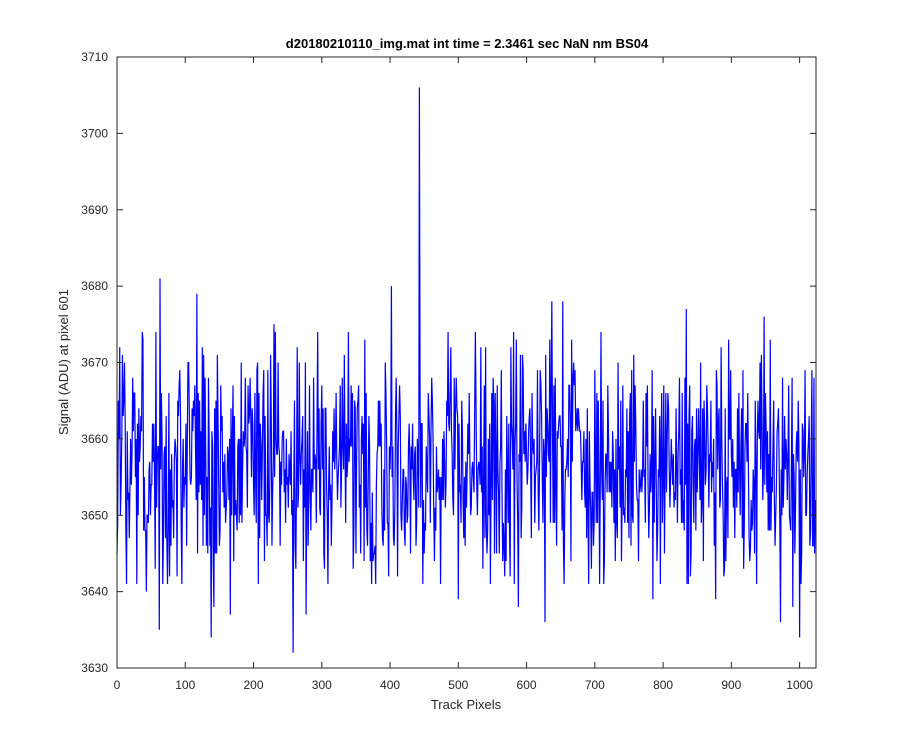  I want to click on x-tick-label: 1000, so click(799, 685).